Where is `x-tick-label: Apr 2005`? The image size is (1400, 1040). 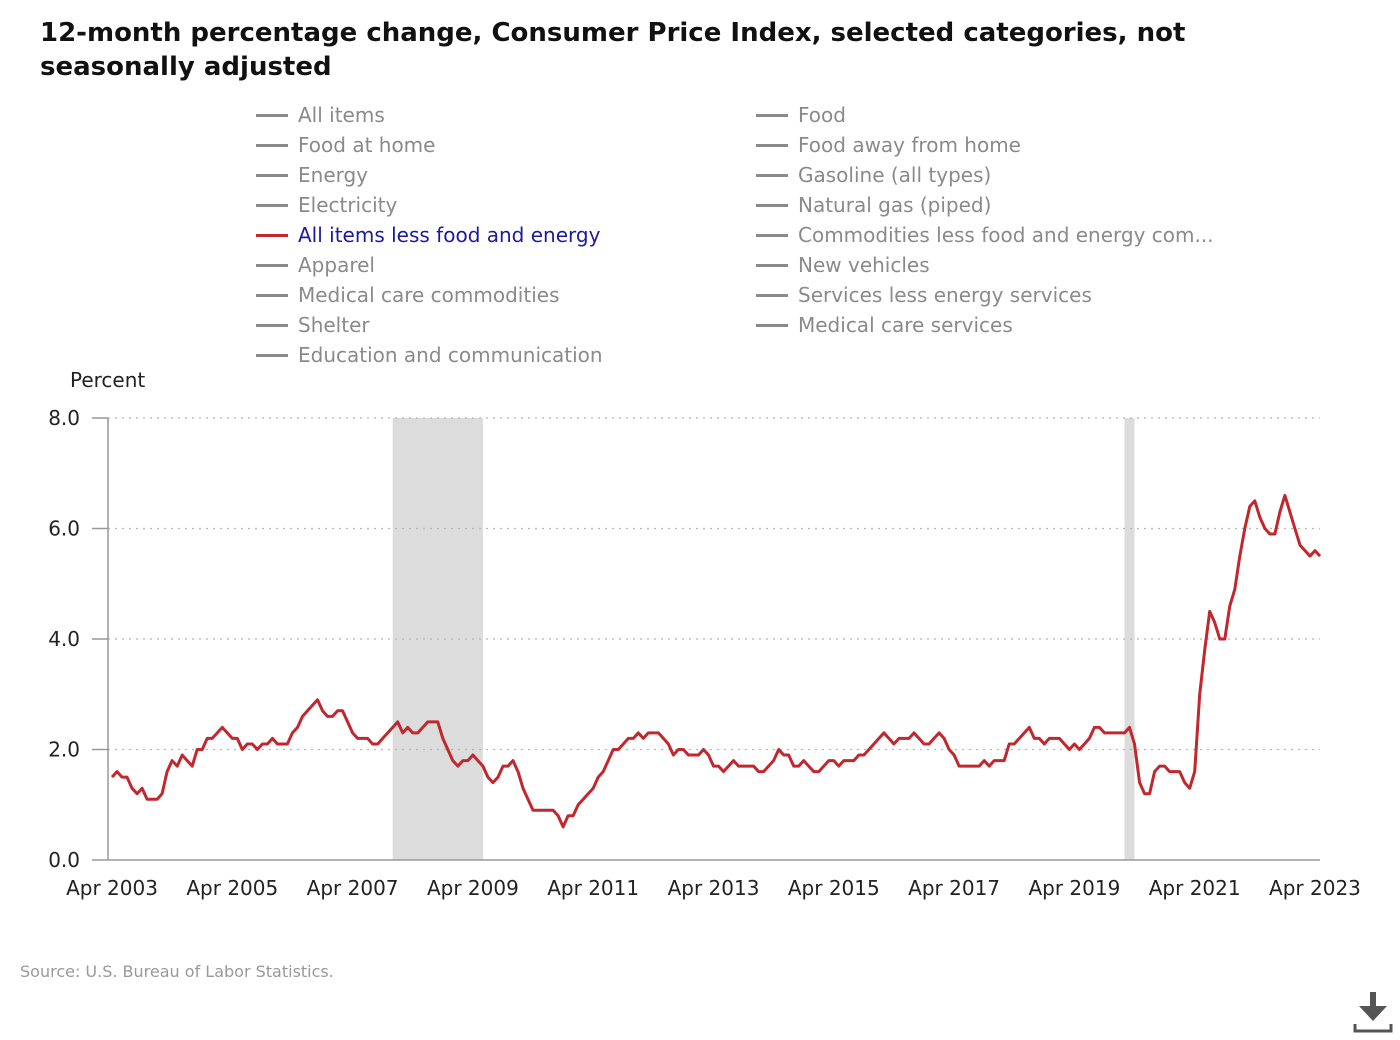 x-tick-label: Apr 2005 is located at coordinates (232, 888).